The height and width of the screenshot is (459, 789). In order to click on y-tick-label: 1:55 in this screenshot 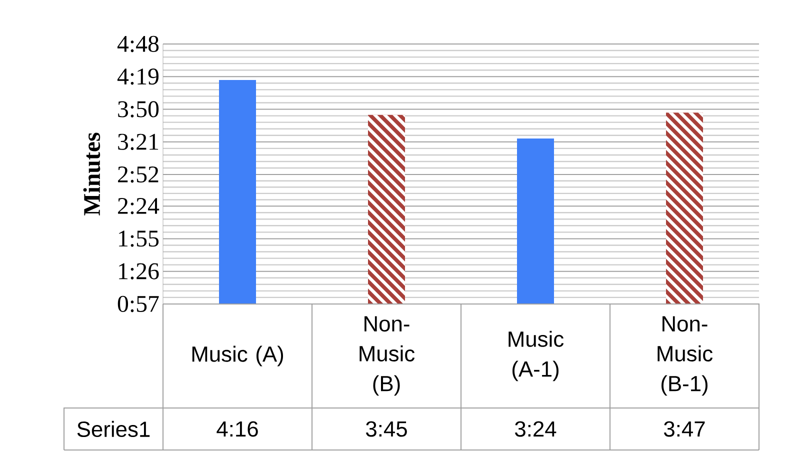, I will do `click(139, 238)`.